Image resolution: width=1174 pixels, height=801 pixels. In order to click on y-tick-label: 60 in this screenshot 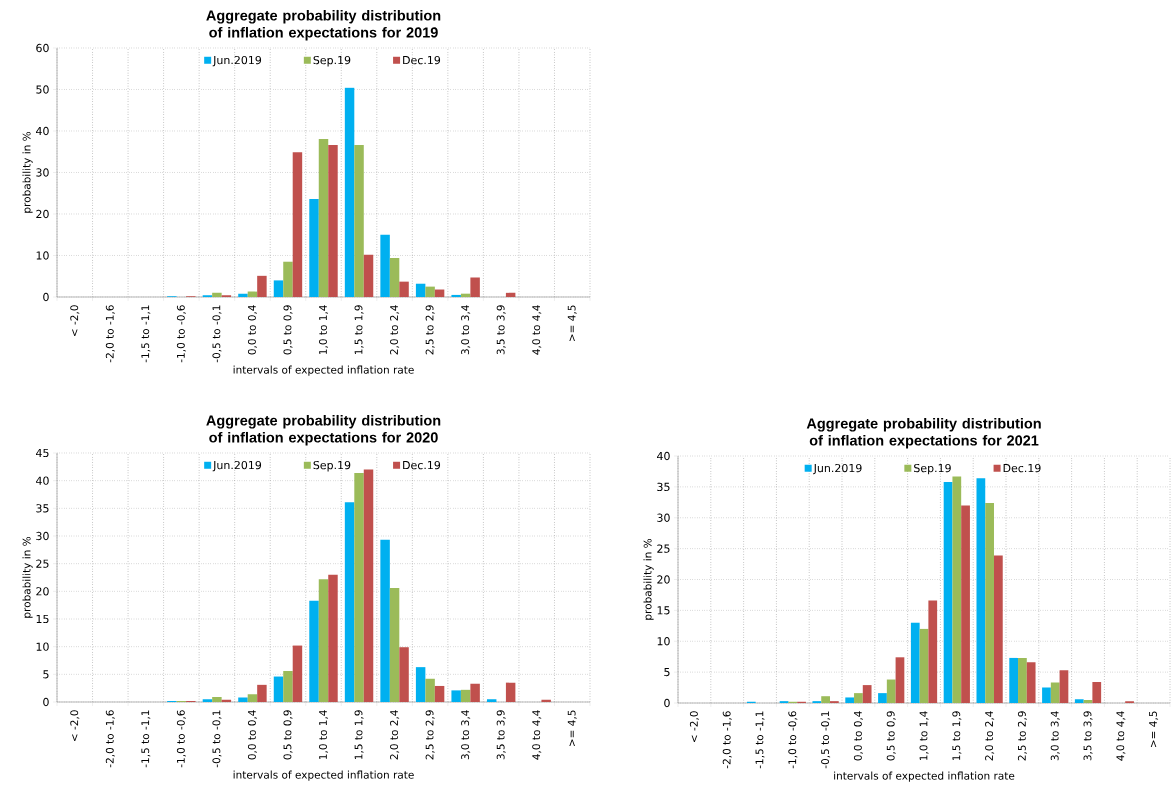, I will do `click(42, 48)`.